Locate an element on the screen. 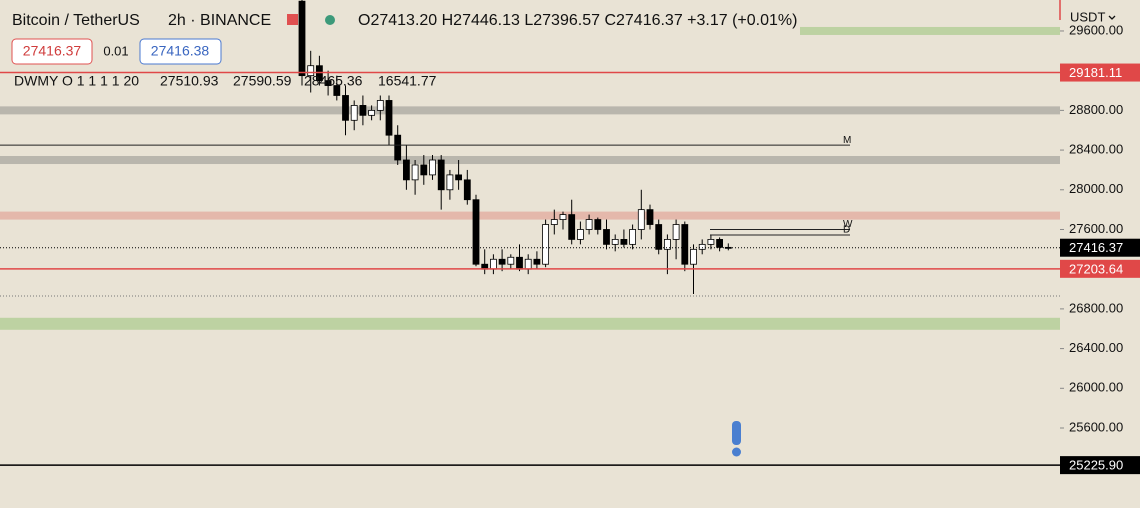 This screenshot has width=1140, height=508. indicator-value: 16541.77 is located at coordinates (407, 81).